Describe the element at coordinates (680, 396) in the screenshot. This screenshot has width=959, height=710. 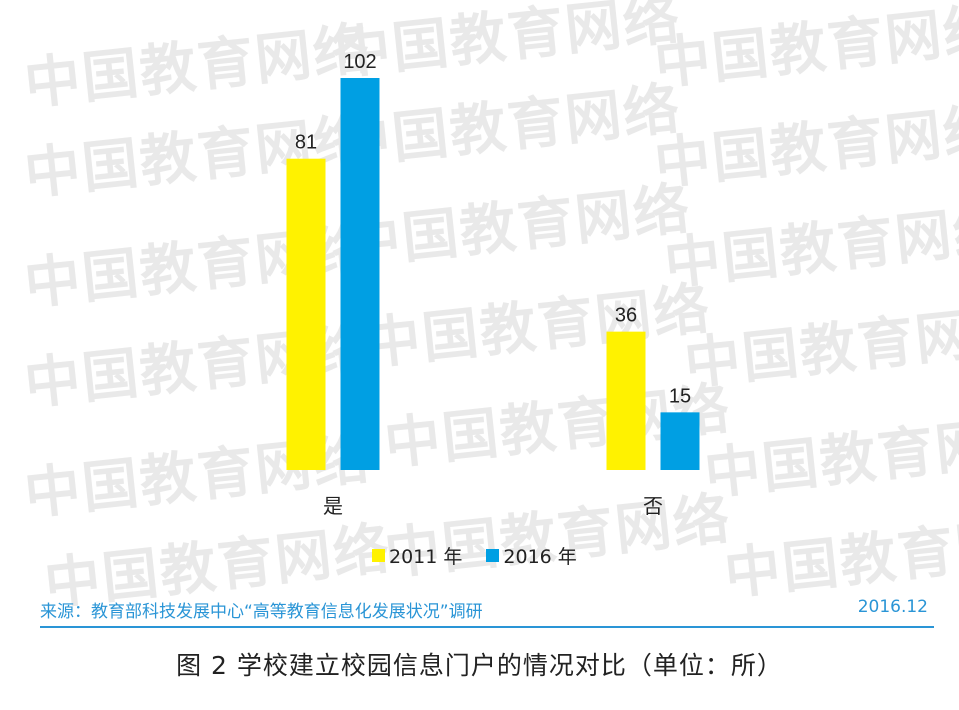
I see `data-label: 15` at that location.